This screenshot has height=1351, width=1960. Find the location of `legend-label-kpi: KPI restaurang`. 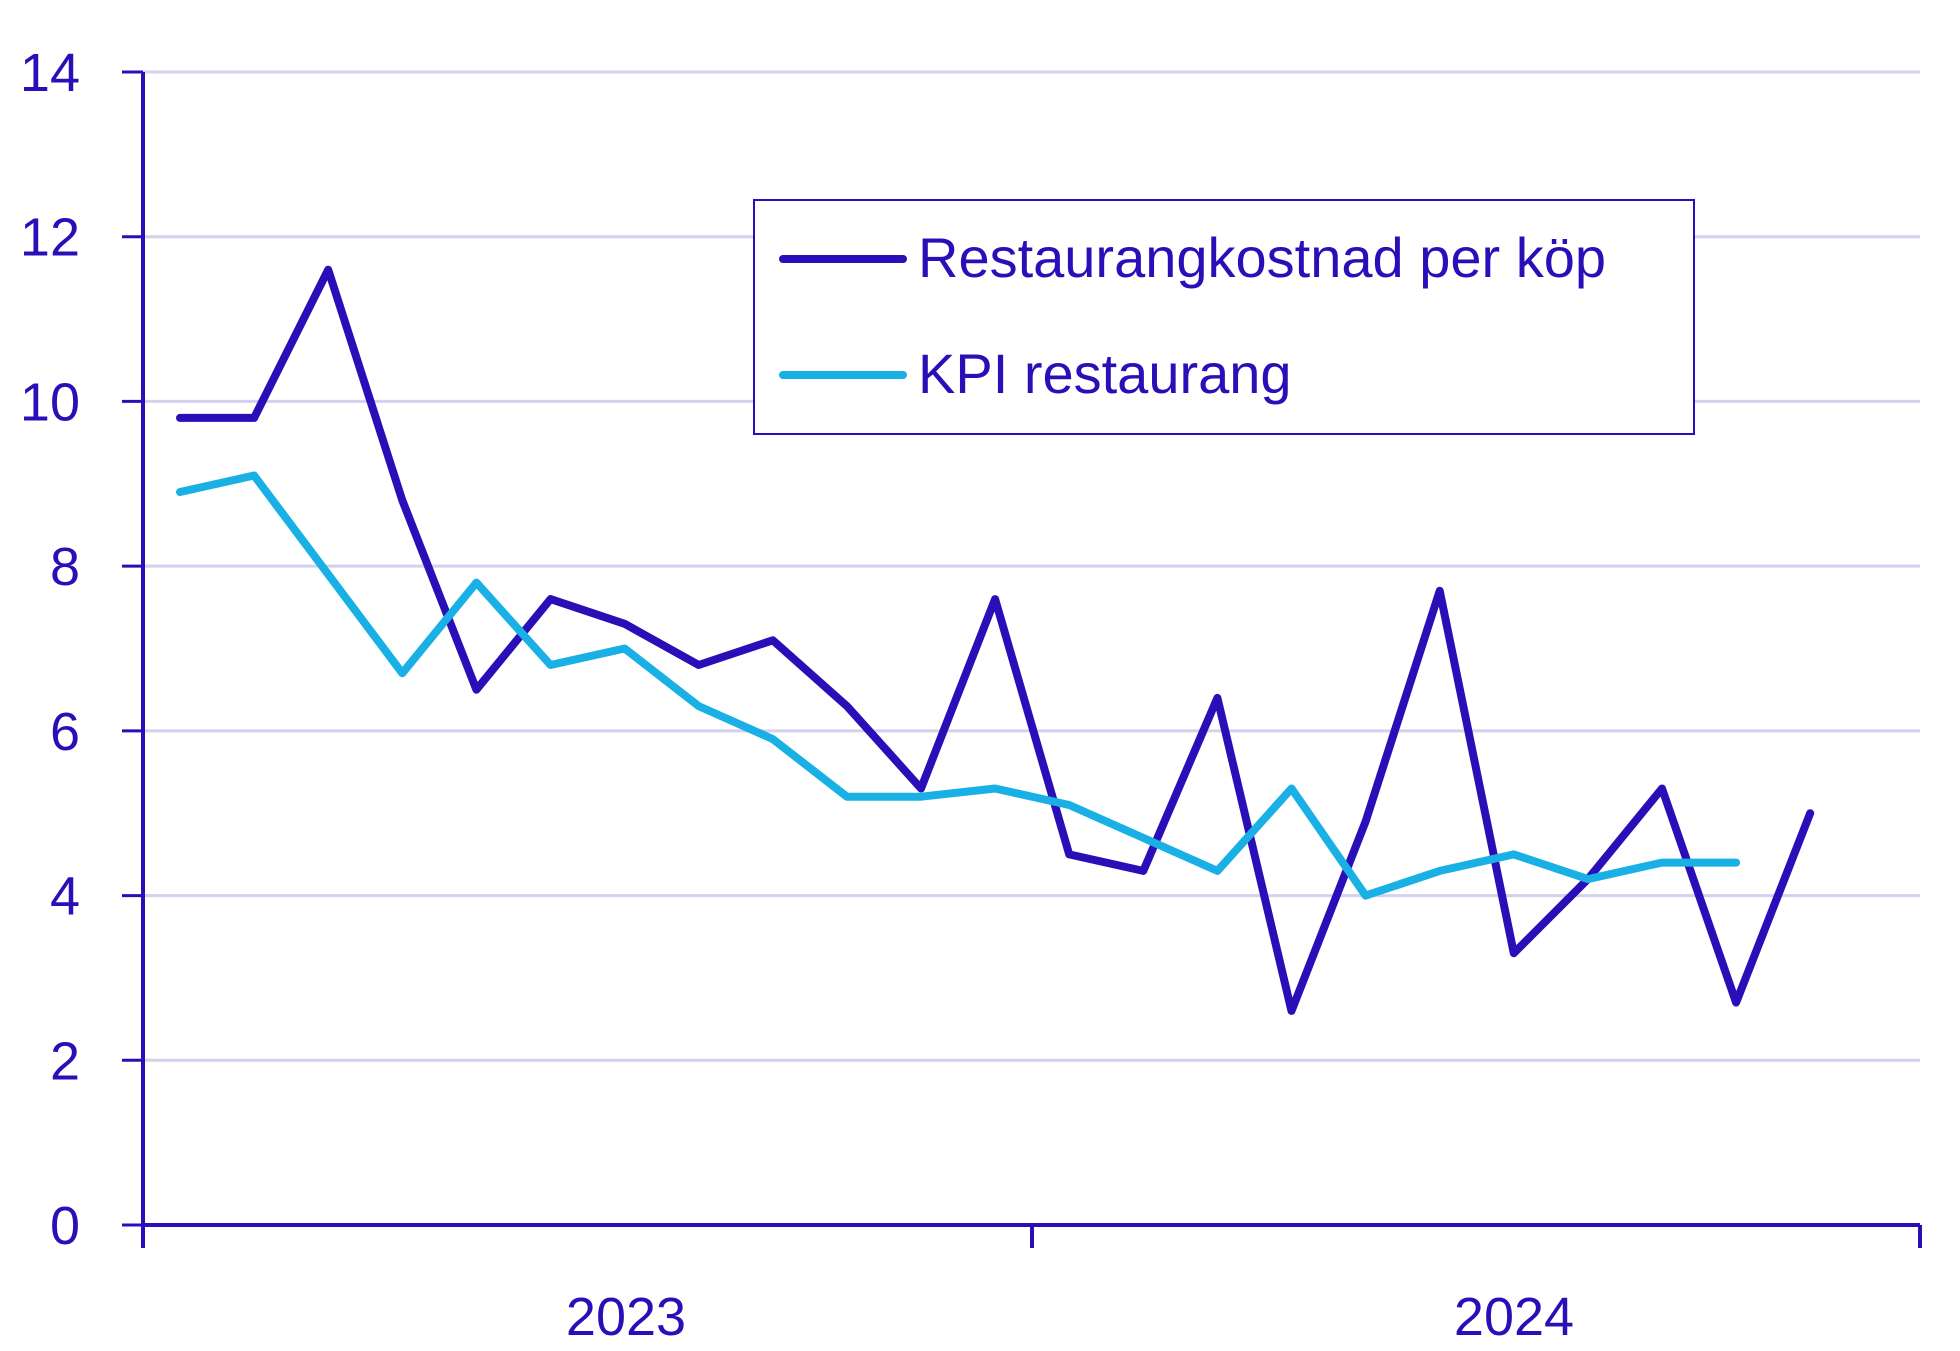

legend-label-kpi: KPI restaurang is located at coordinates (1105, 373).